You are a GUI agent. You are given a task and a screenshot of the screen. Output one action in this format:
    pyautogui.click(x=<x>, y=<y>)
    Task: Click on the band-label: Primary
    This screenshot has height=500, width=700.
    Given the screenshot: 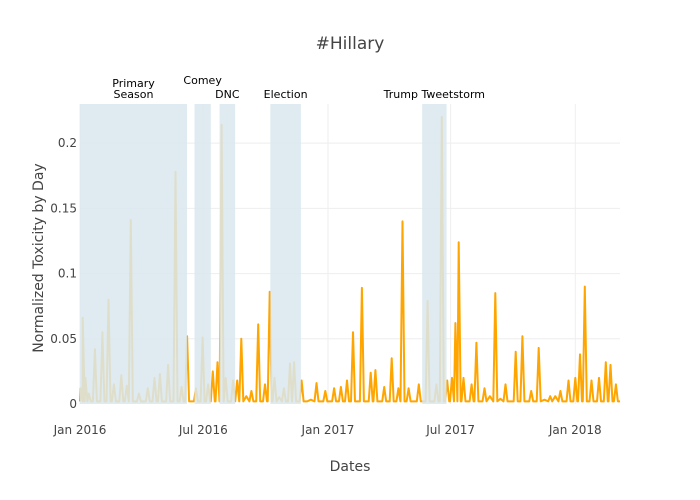 What is the action you would take?
    pyautogui.click(x=133, y=83)
    